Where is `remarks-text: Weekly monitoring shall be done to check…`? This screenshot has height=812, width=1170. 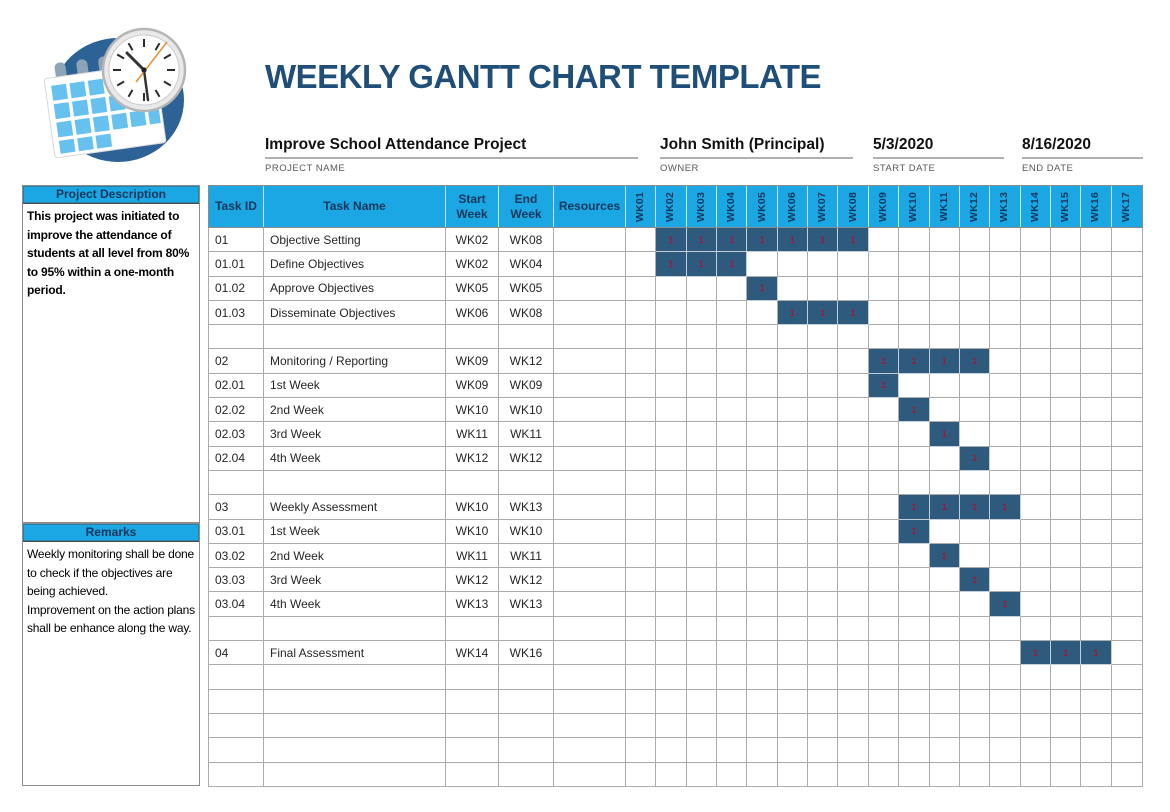 remarks-text: Weekly monitoring shall be done to check… is located at coordinates (111, 591).